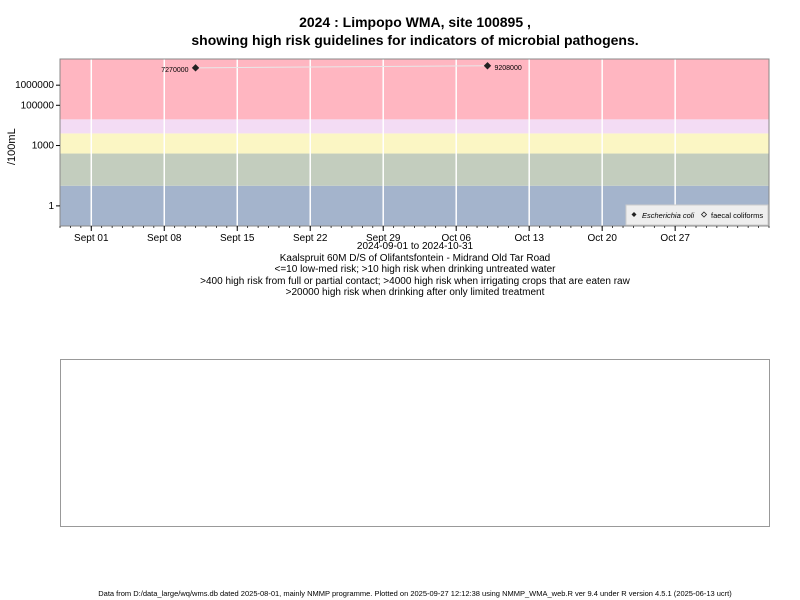 The width and height of the screenshot is (800, 600). Describe the element at coordinates (697, 215) in the screenshot. I see `legend-box` at that location.